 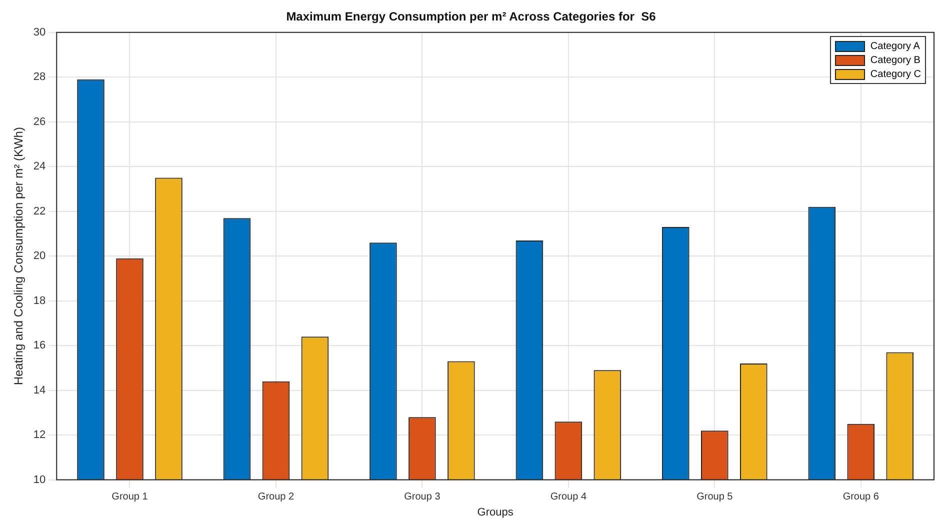 What do you see at coordinates (495, 512) in the screenshot?
I see `x-axis-title: Groups` at bounding box center [495, 512].